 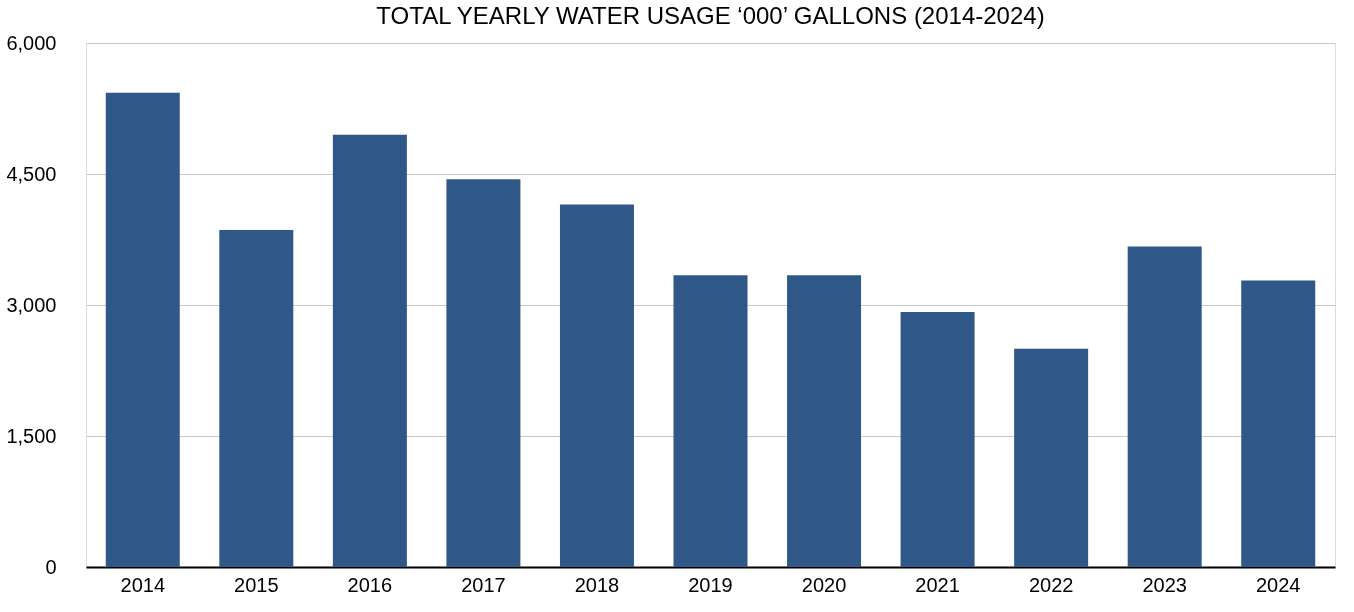 I want to click on x-tick-label: 2018, so click(x=597, y=584).